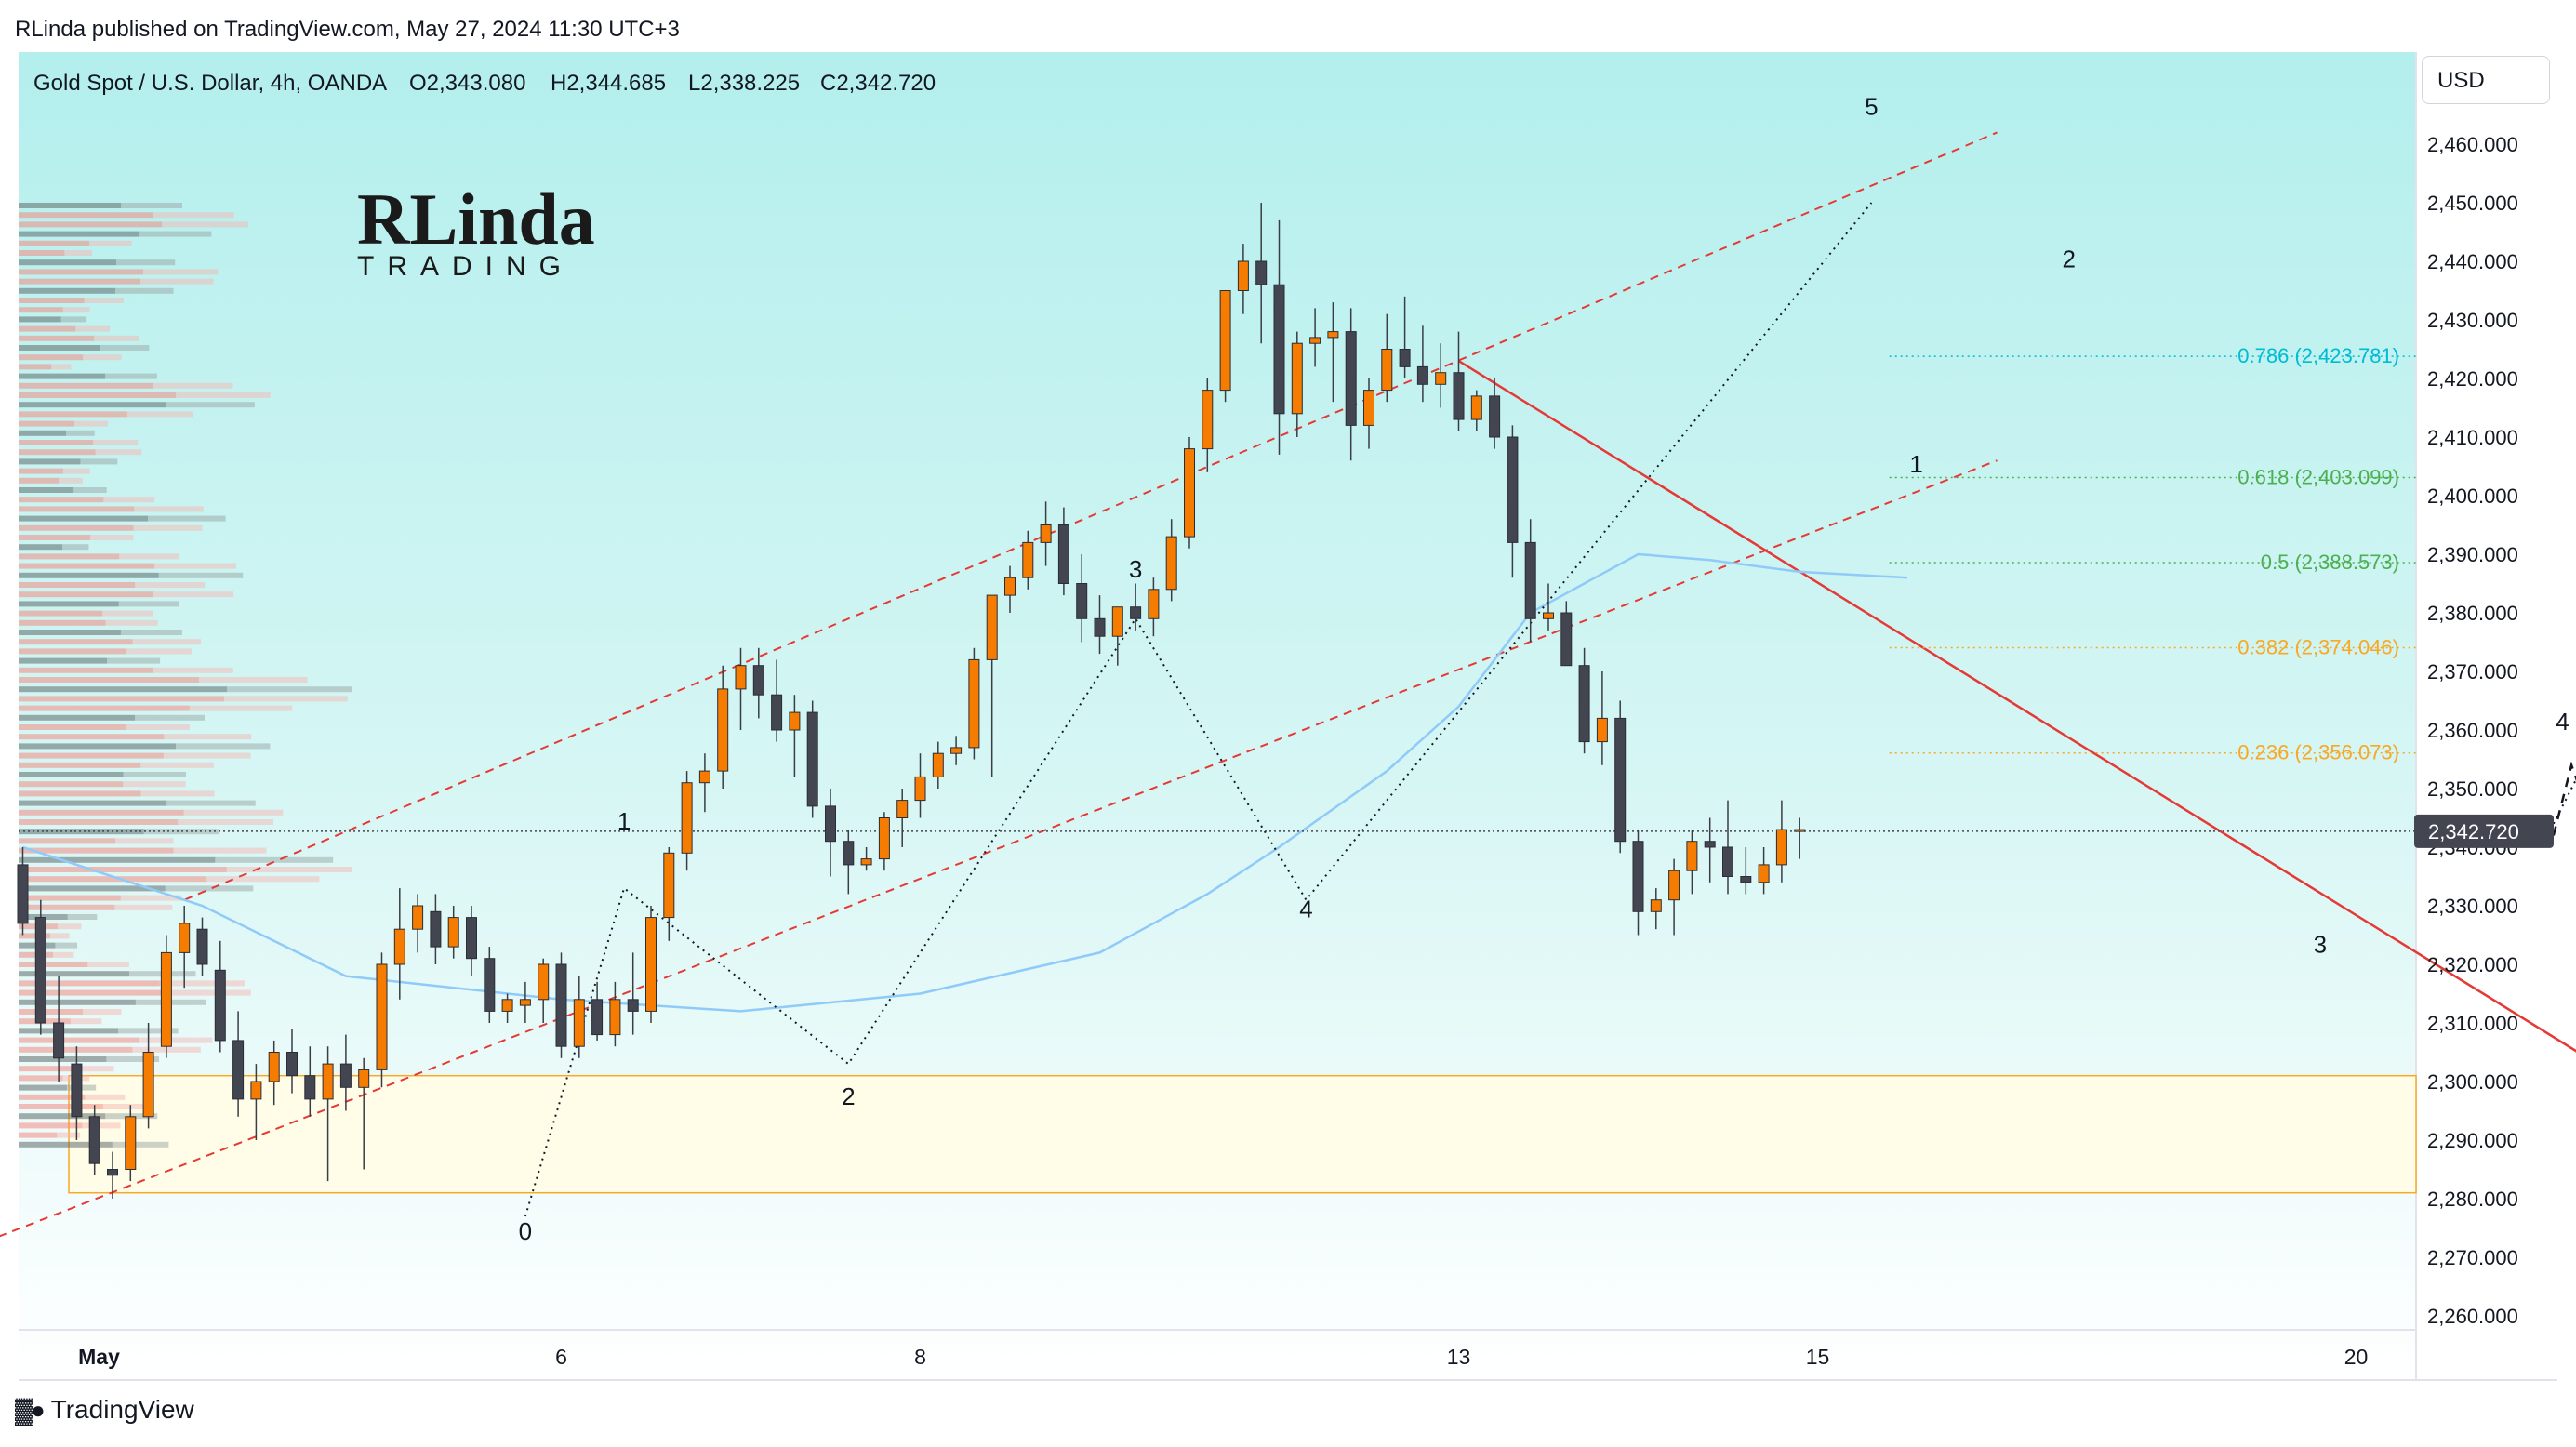 Image resolution: width=2576 pixels, height=1447 pixels. I want to click on fib-level-label: 0.236 (2,356.073), so click(2318, 752).